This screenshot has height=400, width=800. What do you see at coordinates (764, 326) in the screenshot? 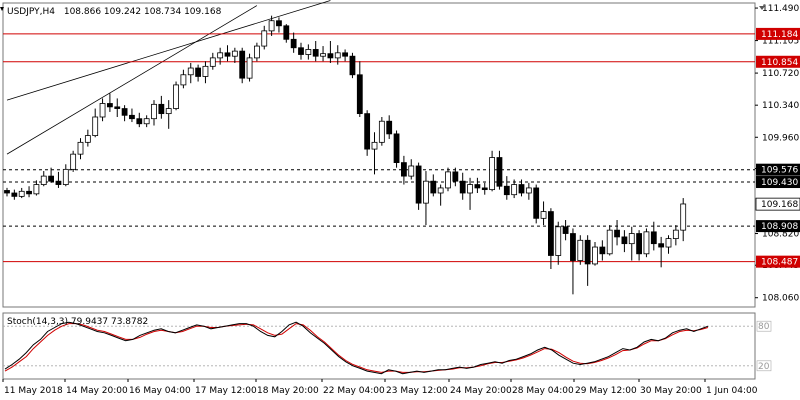
I see `stoch-level-tag: 80` at bounding box center [764, 326].